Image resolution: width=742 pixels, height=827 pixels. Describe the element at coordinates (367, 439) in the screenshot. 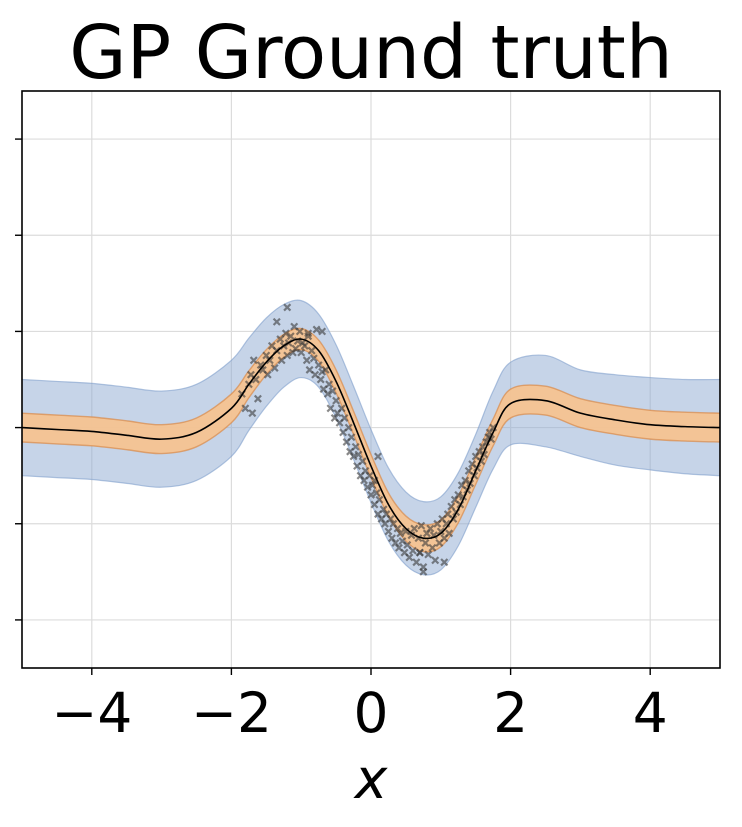

I see `observation-points` at that location.